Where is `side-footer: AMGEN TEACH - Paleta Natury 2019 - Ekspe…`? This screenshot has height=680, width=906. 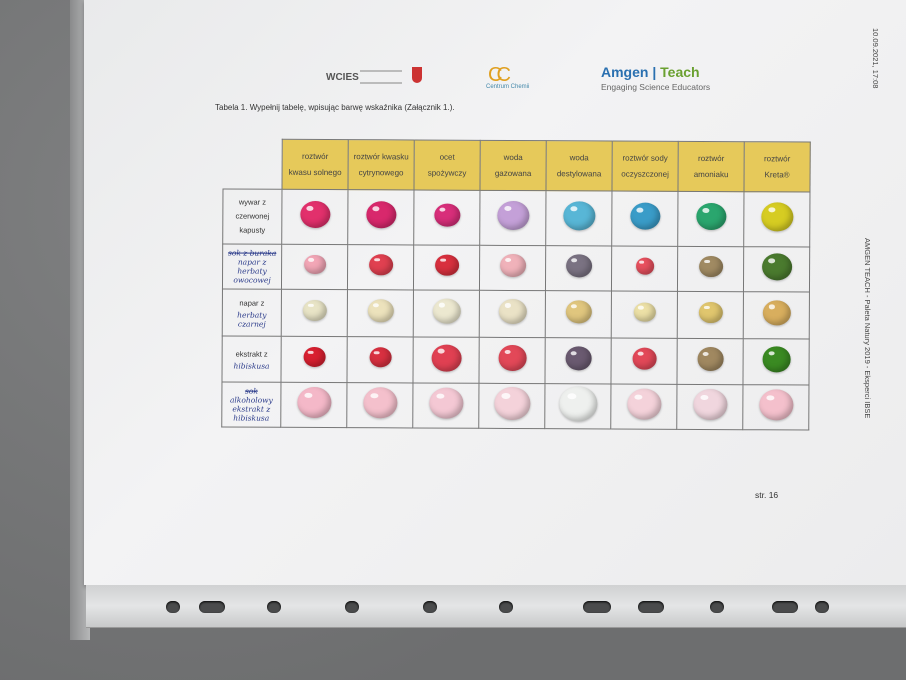
side-footer: AMGEN TEACH - Paleta Natury 2019 - Ekspe… is located at coordinates (867, 328).